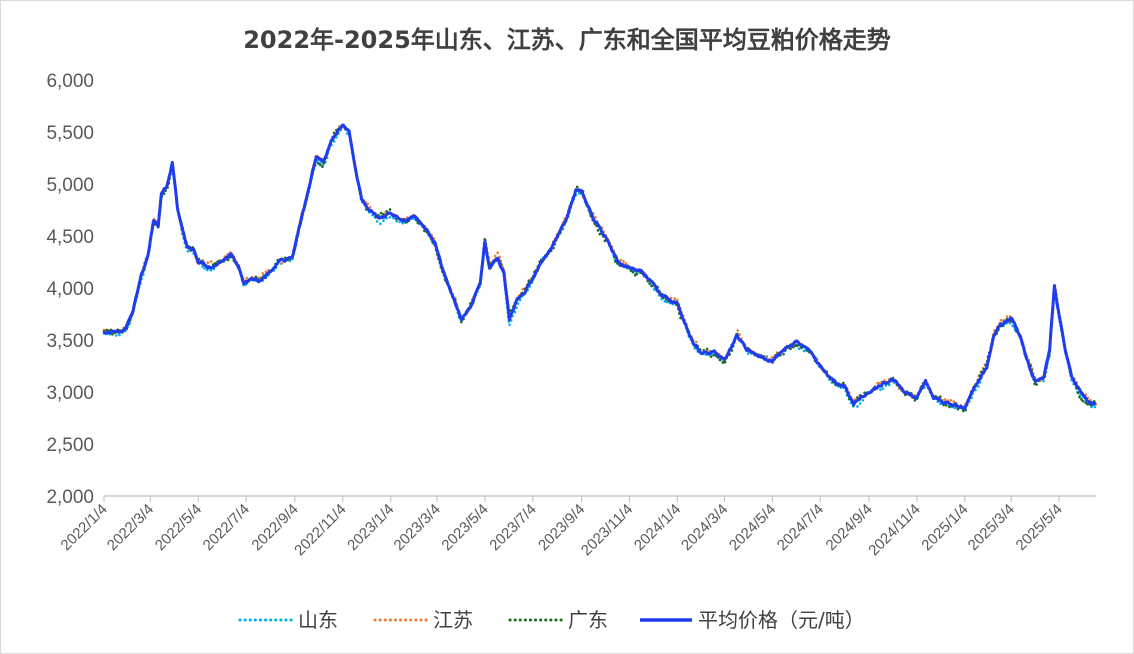 The height and width of the screenshot is (654, 1134). Describe the element at coordinates (551, 620) in the screenshot. I see `legend: 山东 江苏 广东 平均价格（元/吨）` at that location.